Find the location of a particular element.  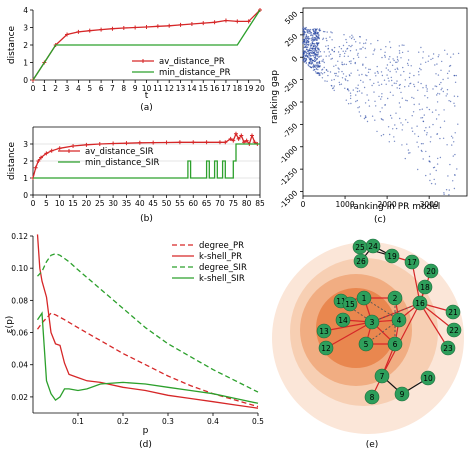

network-node-label: 24 is located at coordinates (373, 246).